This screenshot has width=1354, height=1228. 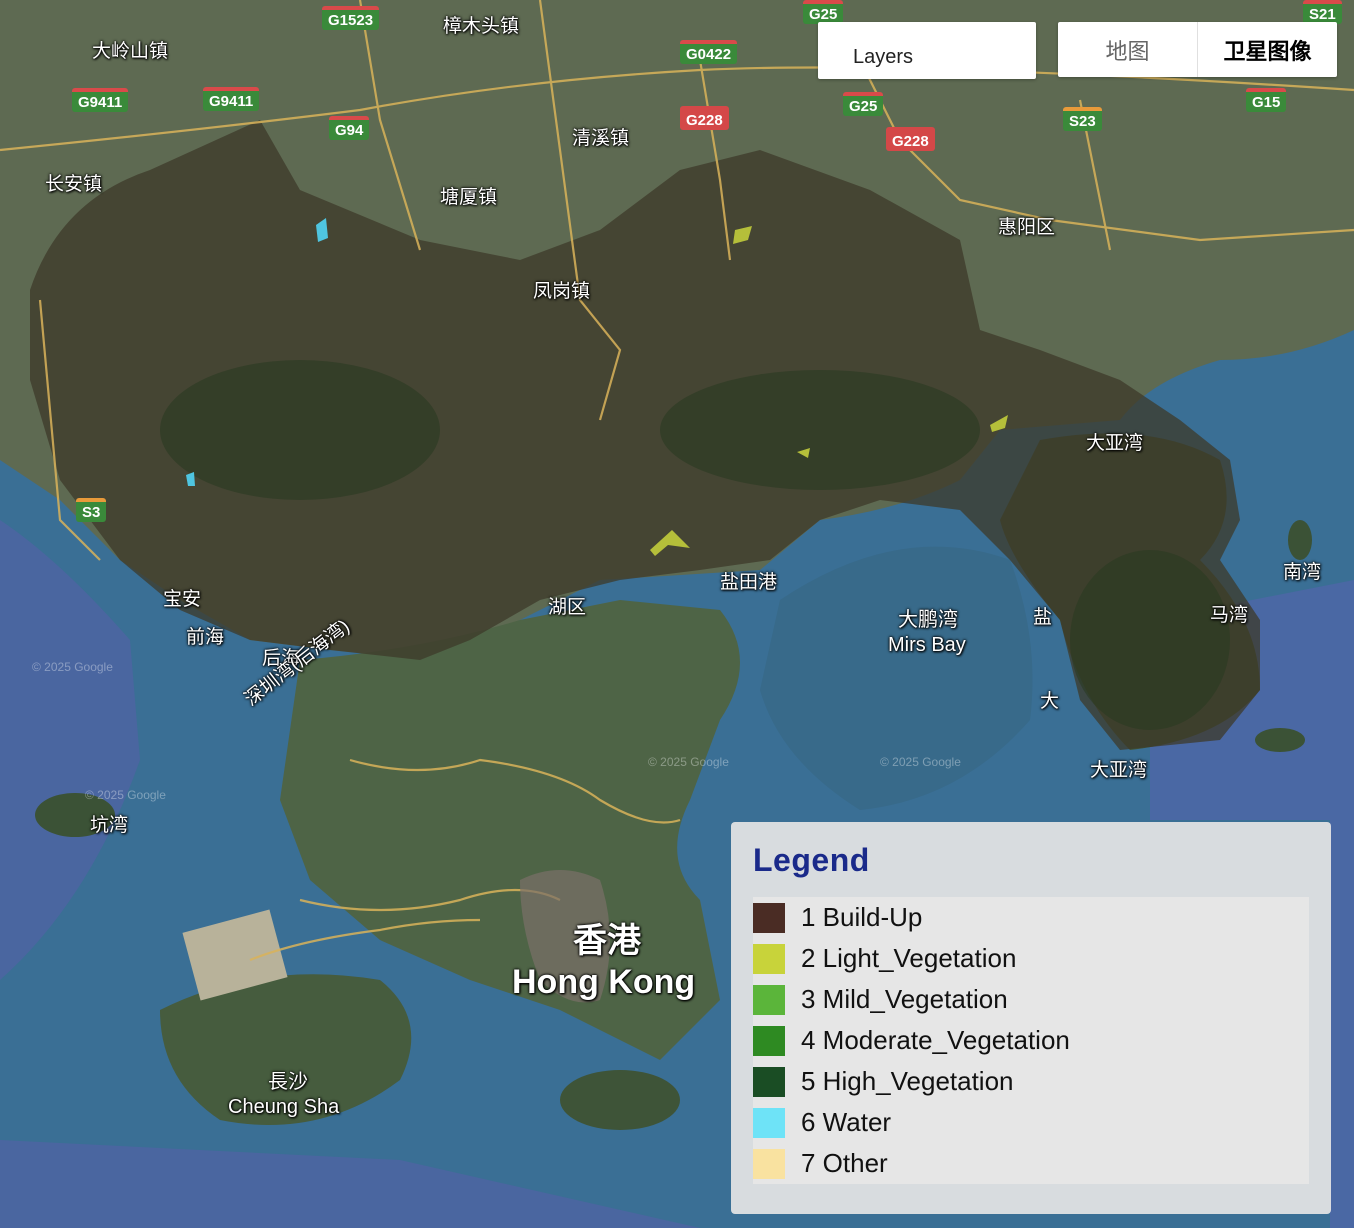 I want to click on map-type-satellite-button: 卫星图像, so click(x=1267, y=49).